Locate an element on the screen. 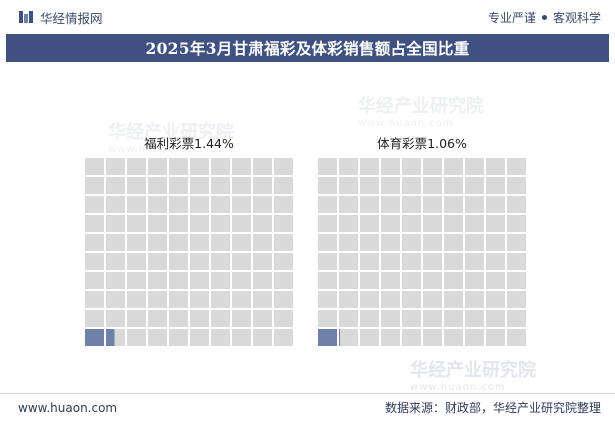 Image resolution: width=615 pixels, height=427 pixels. panel-label: 体育彩票1.06% is located at coordinates (422, 143).